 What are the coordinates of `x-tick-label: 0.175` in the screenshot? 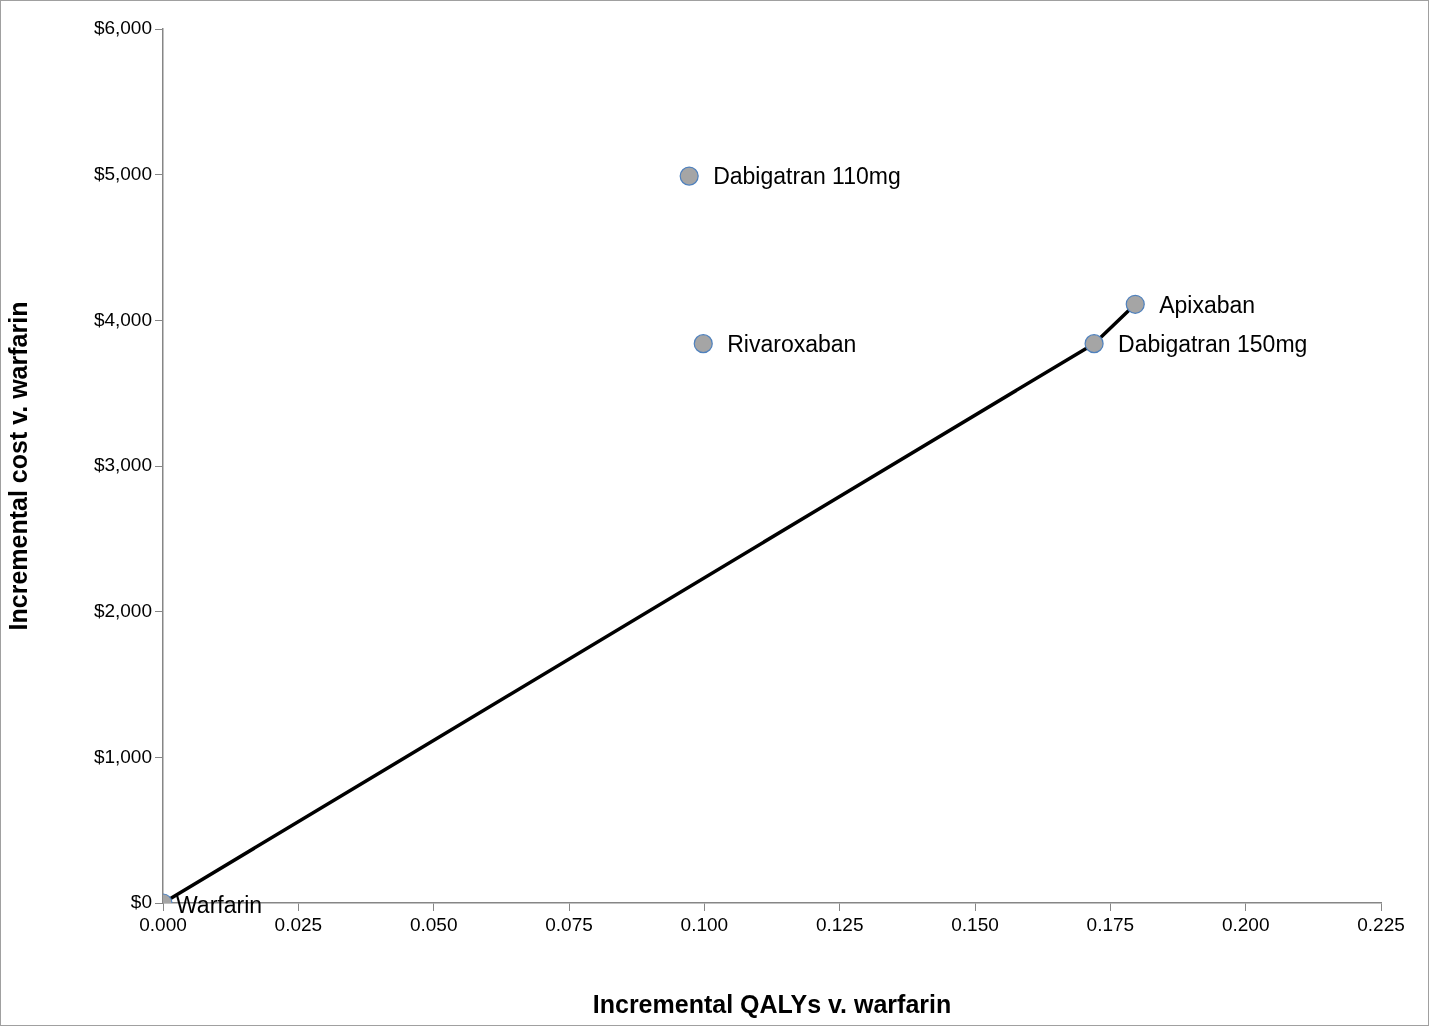 It's located at (1110, 924).